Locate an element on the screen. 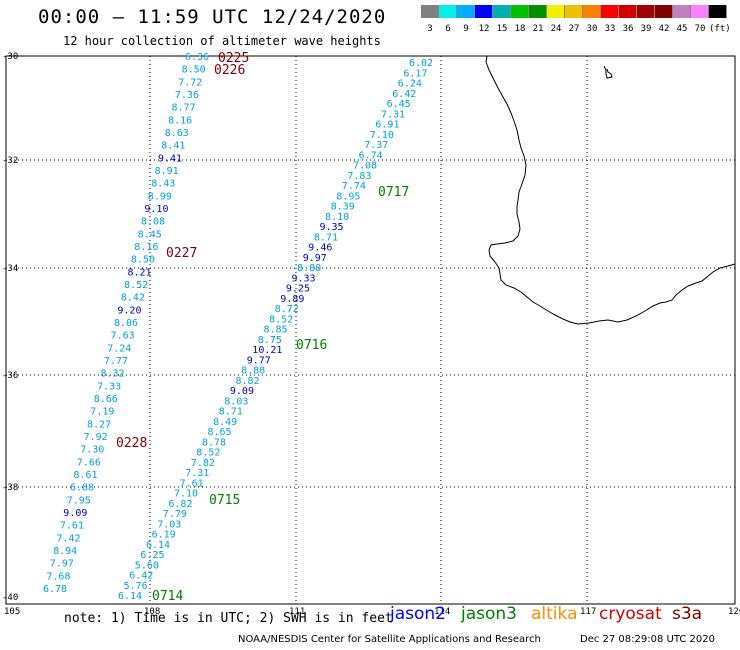 This screenshot has width=740, height=650. latitude-label: -38 is located at coordinates (10, 488).